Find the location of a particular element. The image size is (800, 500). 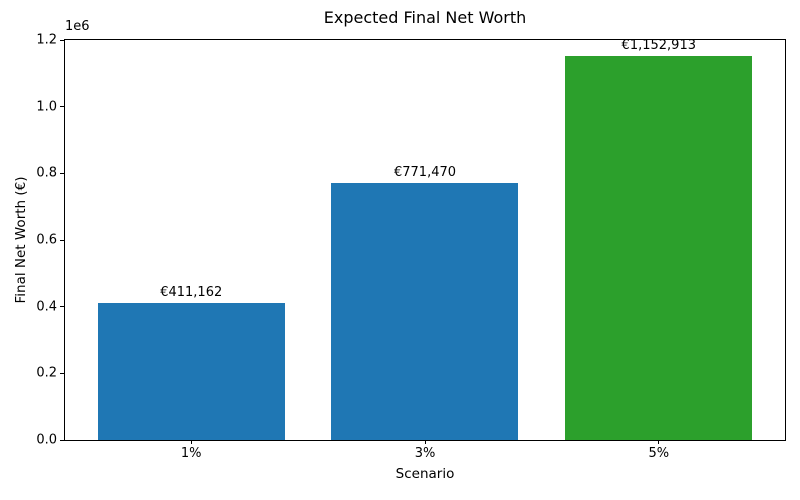

y-tick-label: 0.2 is located at coordinates (46, 373).